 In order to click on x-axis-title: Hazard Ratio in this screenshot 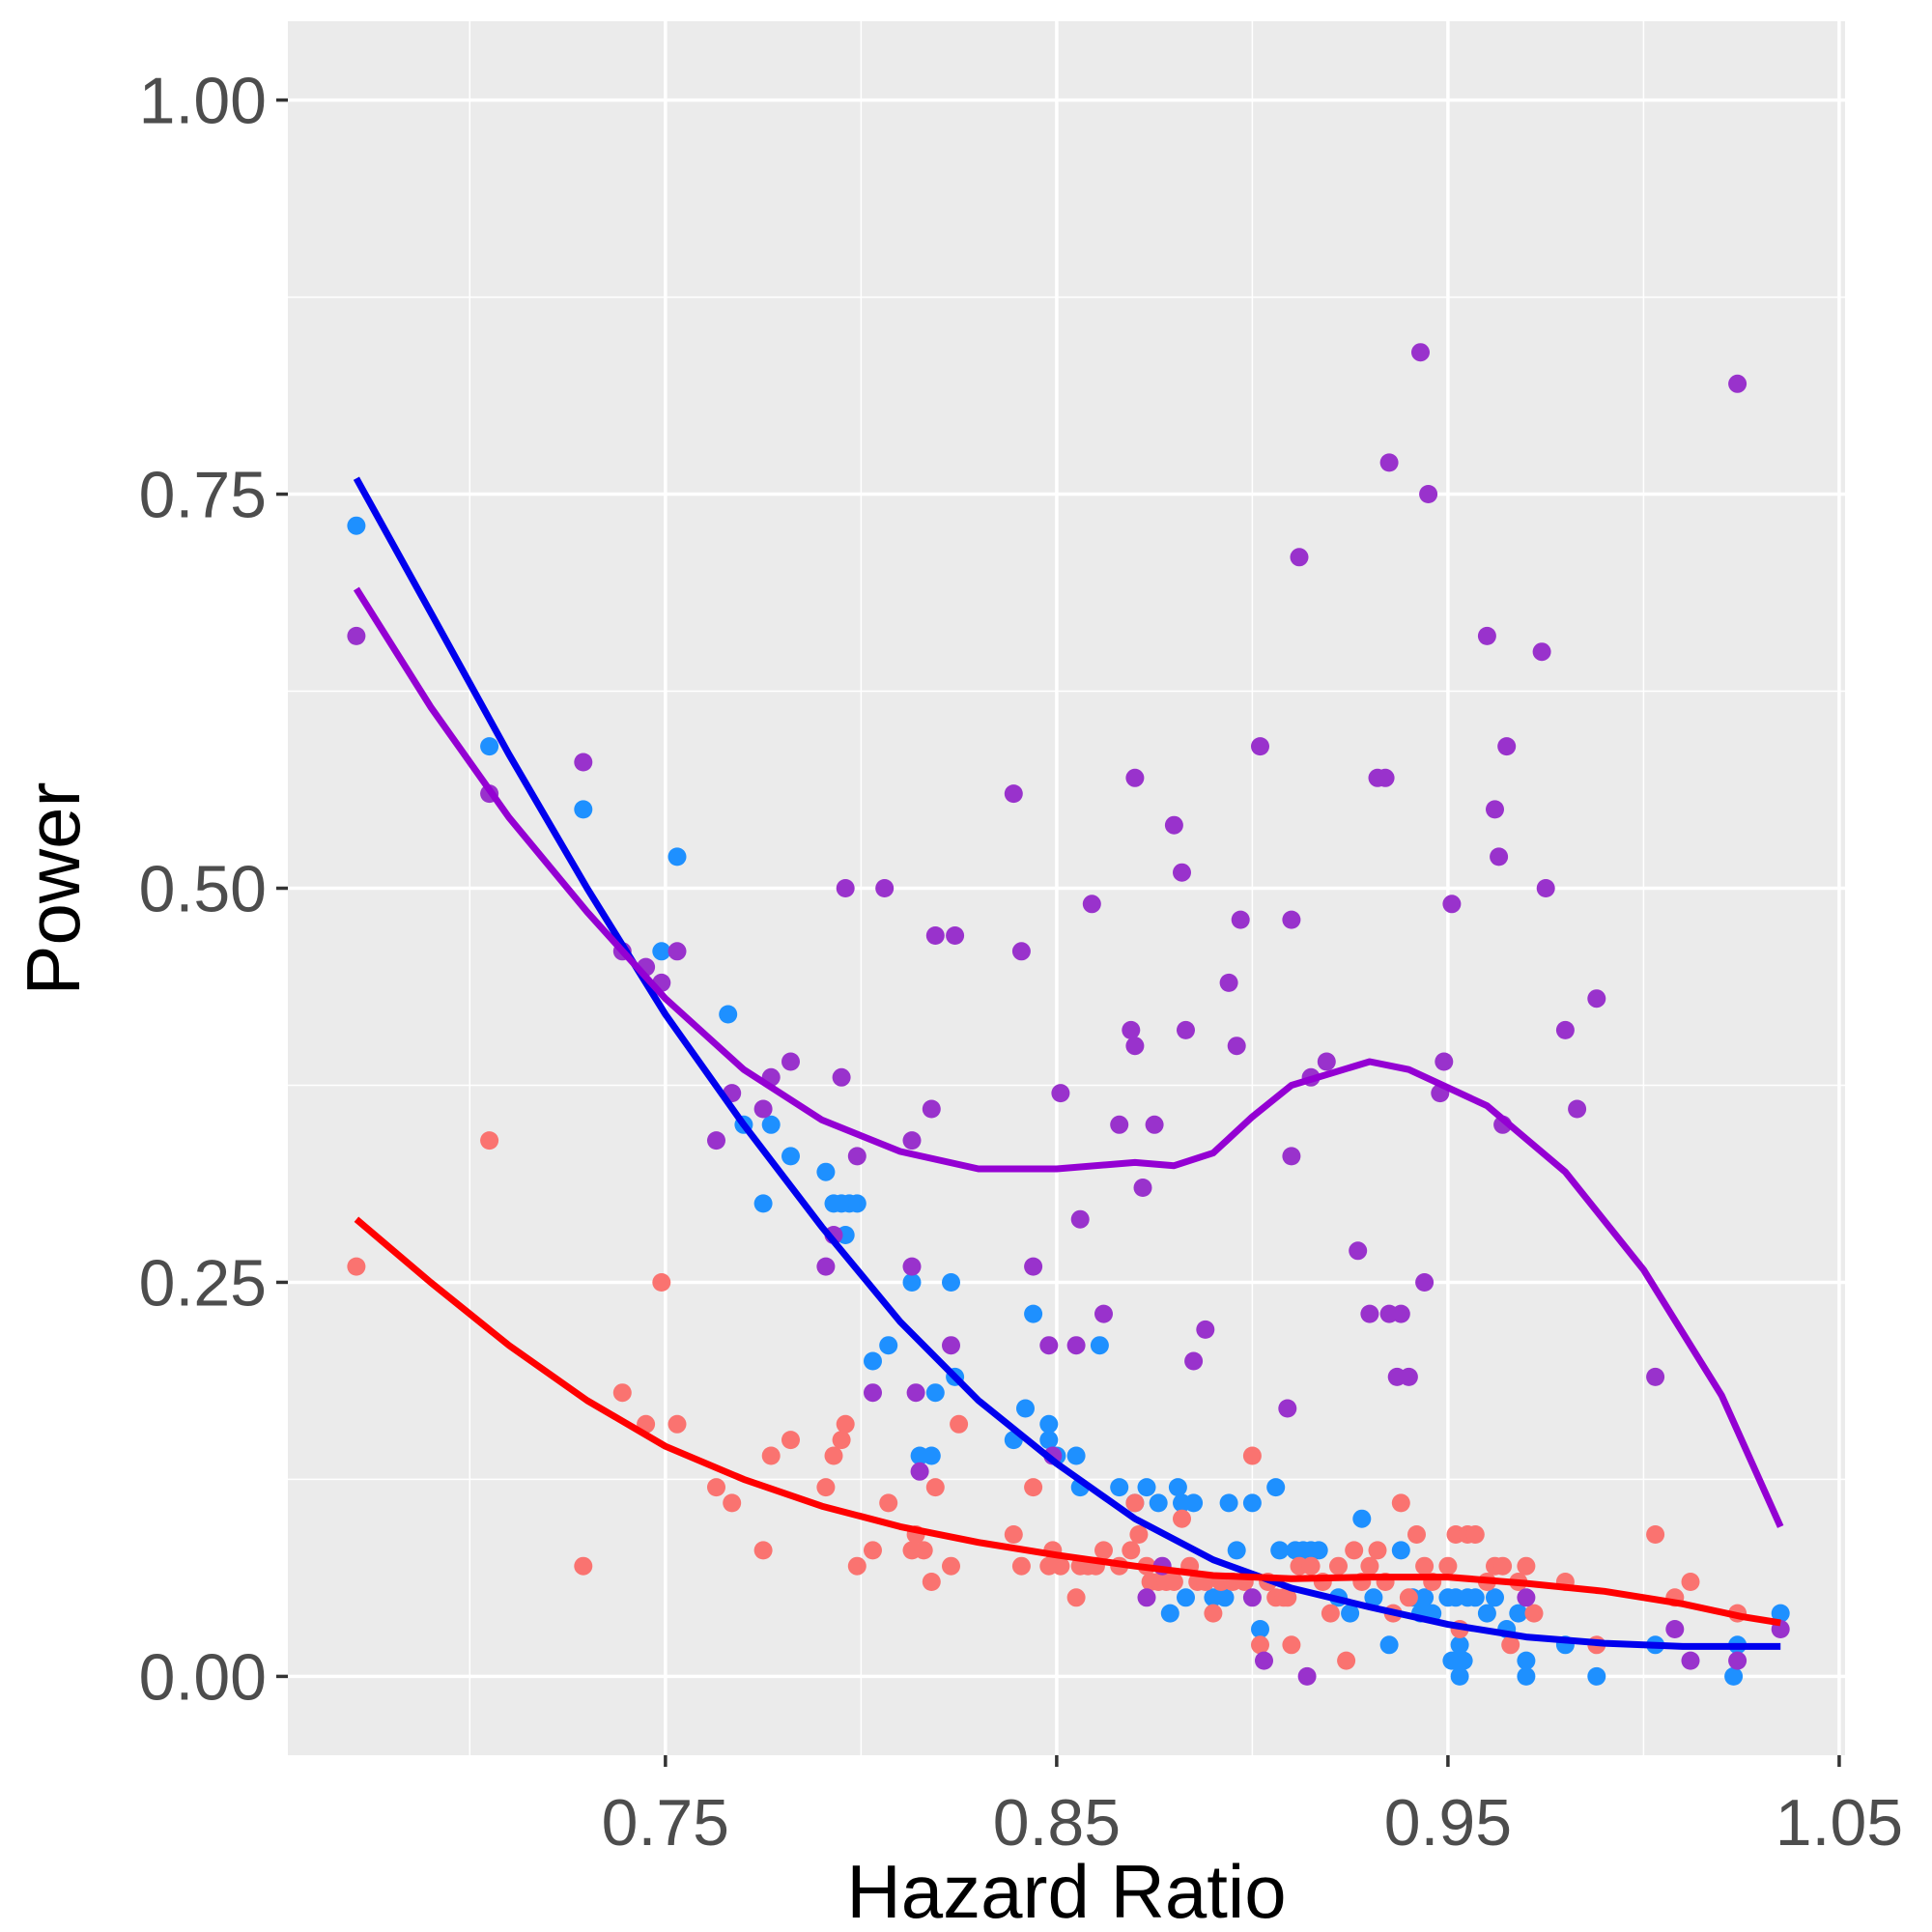, I will do `click(1066, 1890)`.